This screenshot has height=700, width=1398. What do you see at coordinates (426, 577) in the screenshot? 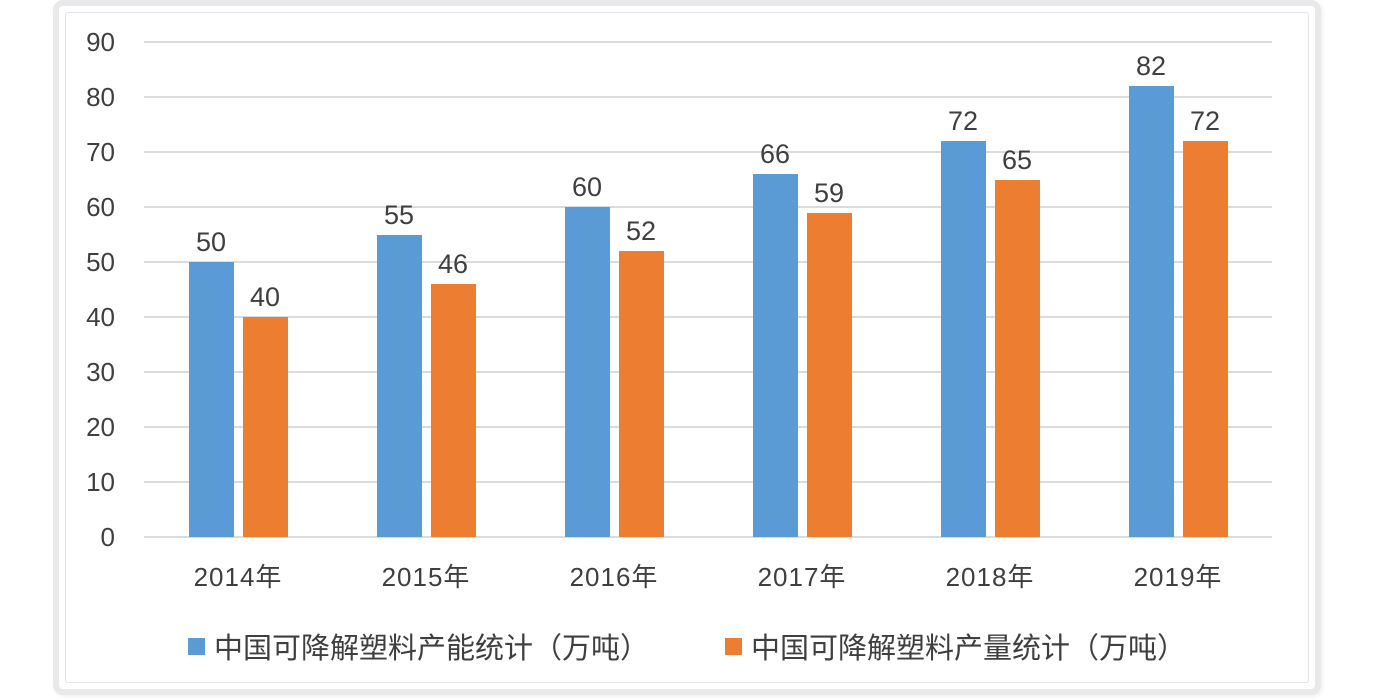
I see `x-tick-label: 2015年` at bounding box center [426, 577].